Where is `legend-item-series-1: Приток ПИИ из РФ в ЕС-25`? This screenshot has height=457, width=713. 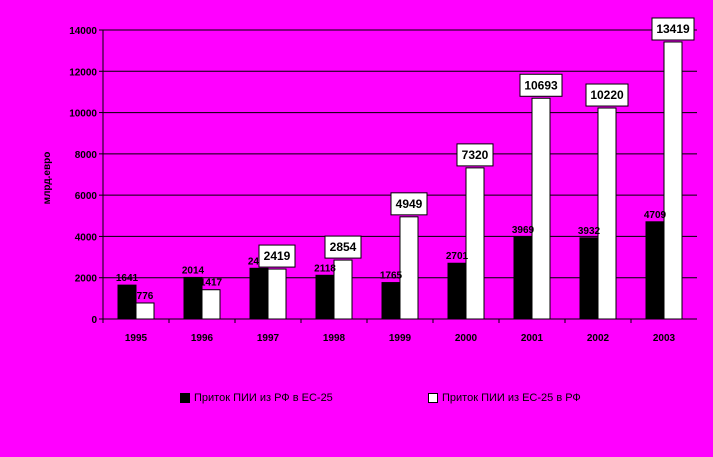
legend-item-series-1: Приток ПИИ из РФ в ЕС-25 is located at coordinates (256, 398).